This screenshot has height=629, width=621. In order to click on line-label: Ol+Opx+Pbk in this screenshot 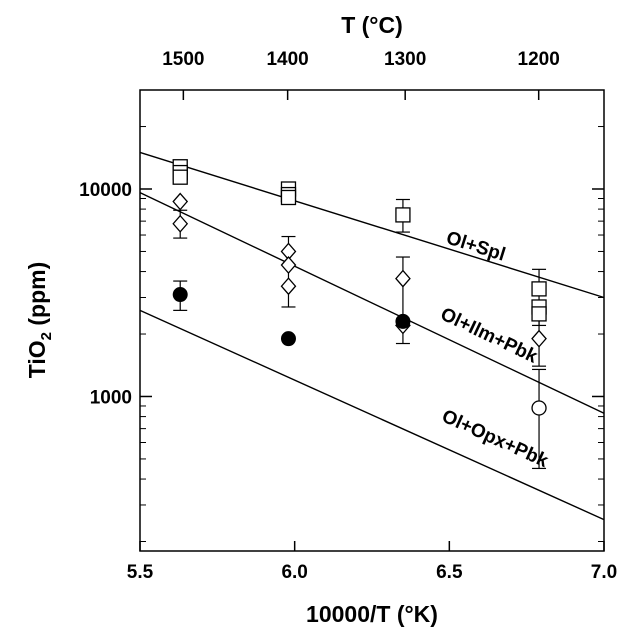, I will do `click(495, 439)`.